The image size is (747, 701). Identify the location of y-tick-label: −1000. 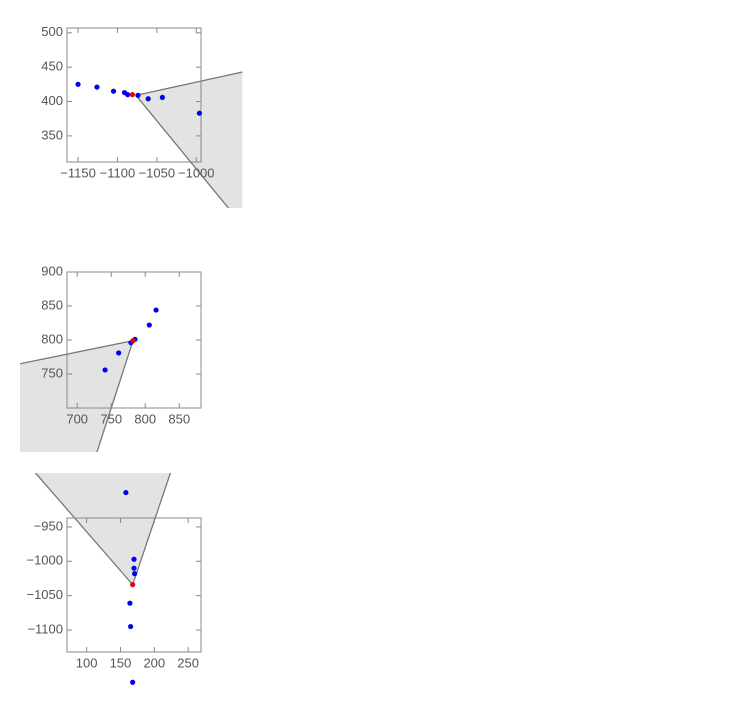
(44, 560).